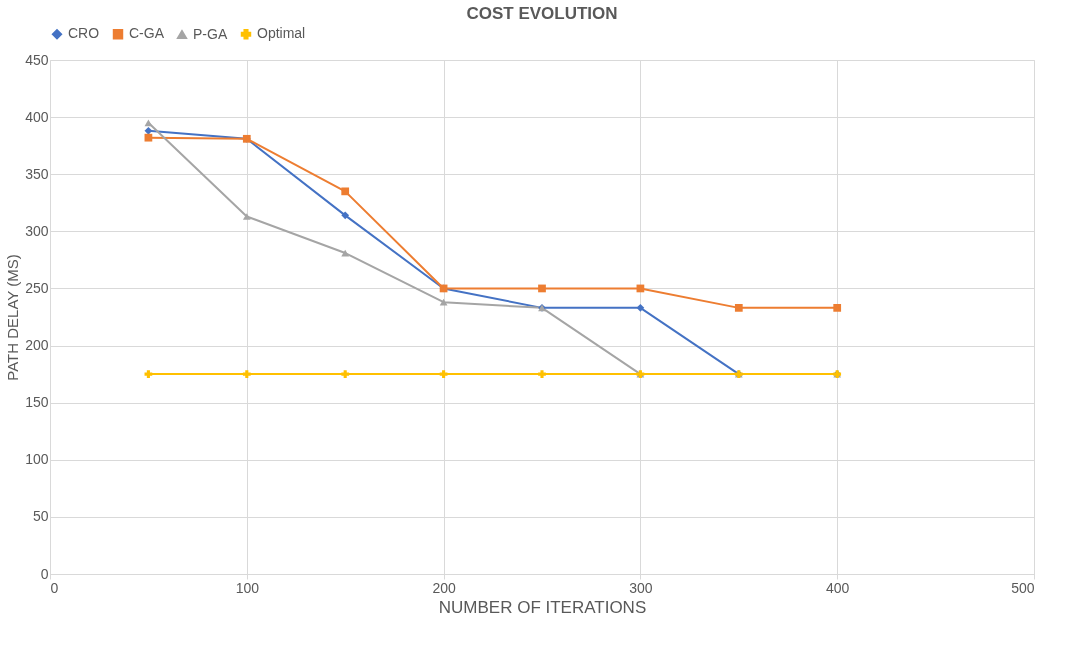 The image size is (1069, 656). What do you see at coordinates (37, 459) in the screenshot?
I see `y-tick-label: 100` at bounding box center [37, 459].